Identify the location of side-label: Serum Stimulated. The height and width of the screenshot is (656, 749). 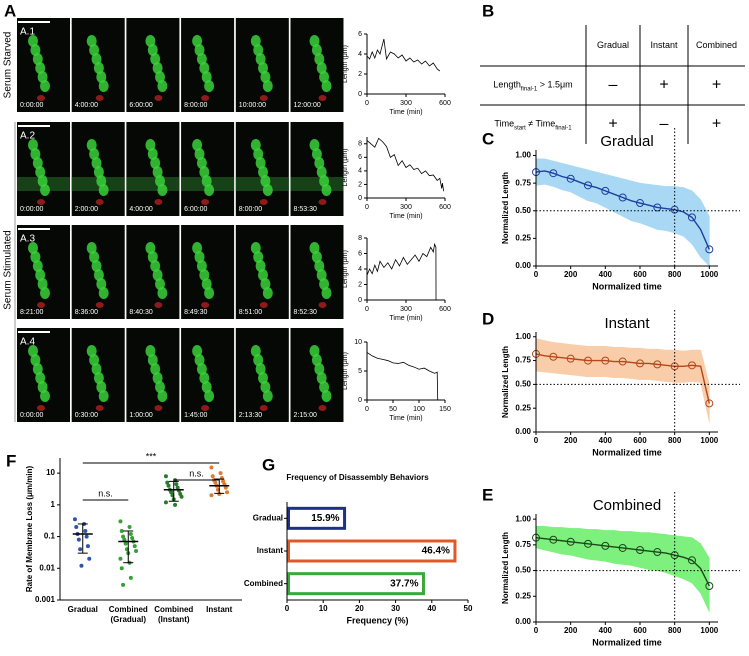
(8, 269).